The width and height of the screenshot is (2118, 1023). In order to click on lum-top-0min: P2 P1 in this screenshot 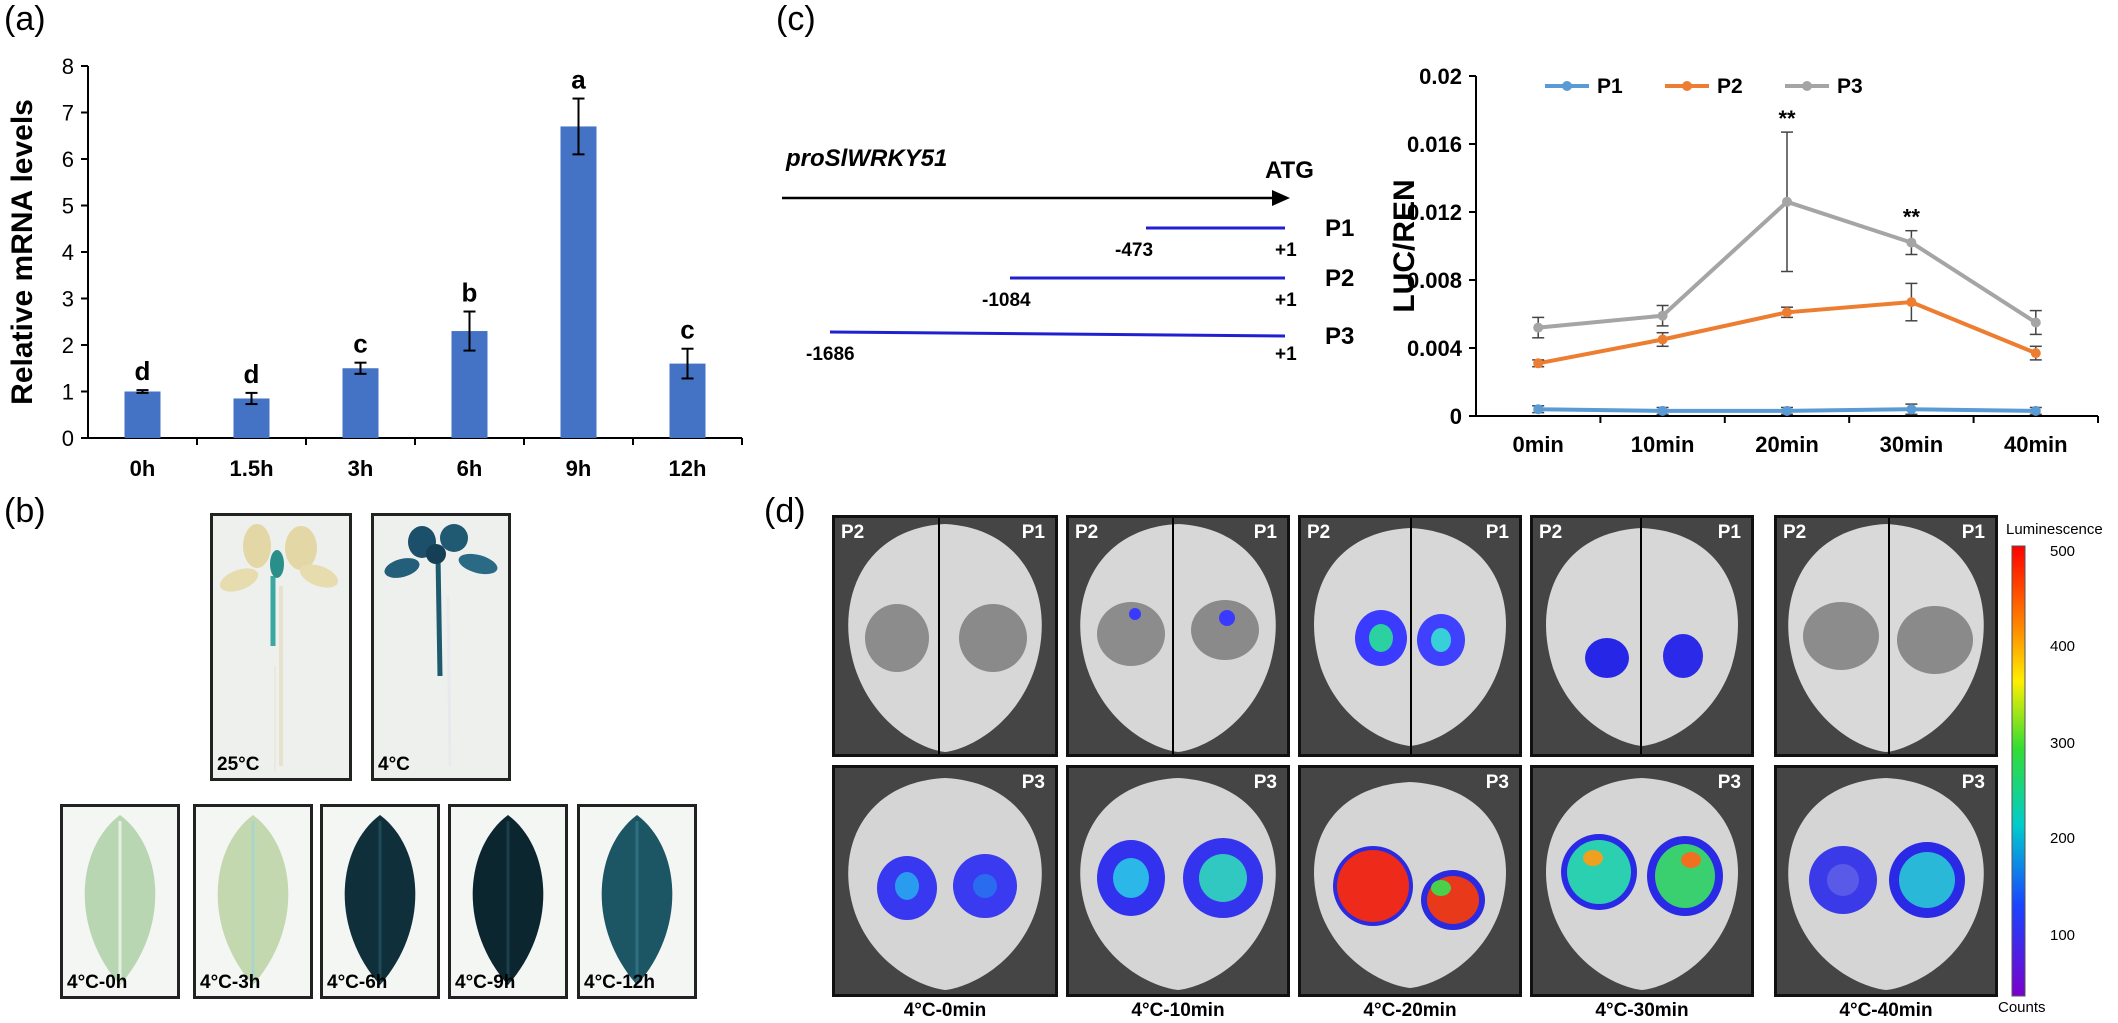, I will do `click(945, 636)`.